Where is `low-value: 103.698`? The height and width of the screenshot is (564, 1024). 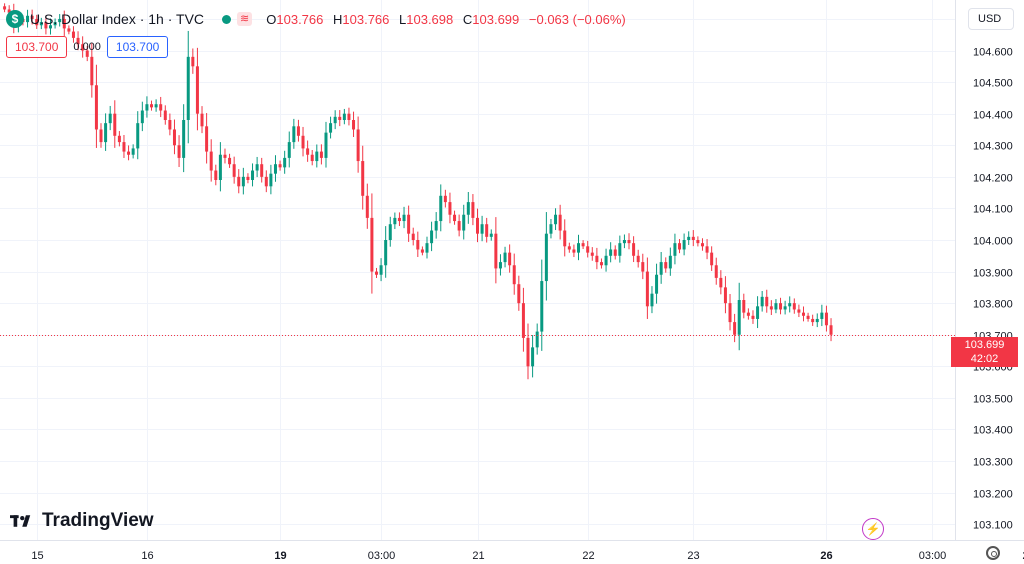 low-value: 103.698 is located at coordinates (430, 19).